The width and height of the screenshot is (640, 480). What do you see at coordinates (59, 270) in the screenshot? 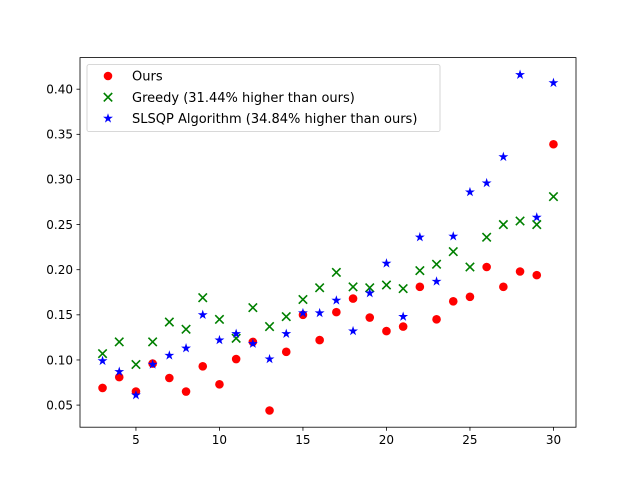
I see `y-tick-label: 0.20` at bounding box center [59, 270].